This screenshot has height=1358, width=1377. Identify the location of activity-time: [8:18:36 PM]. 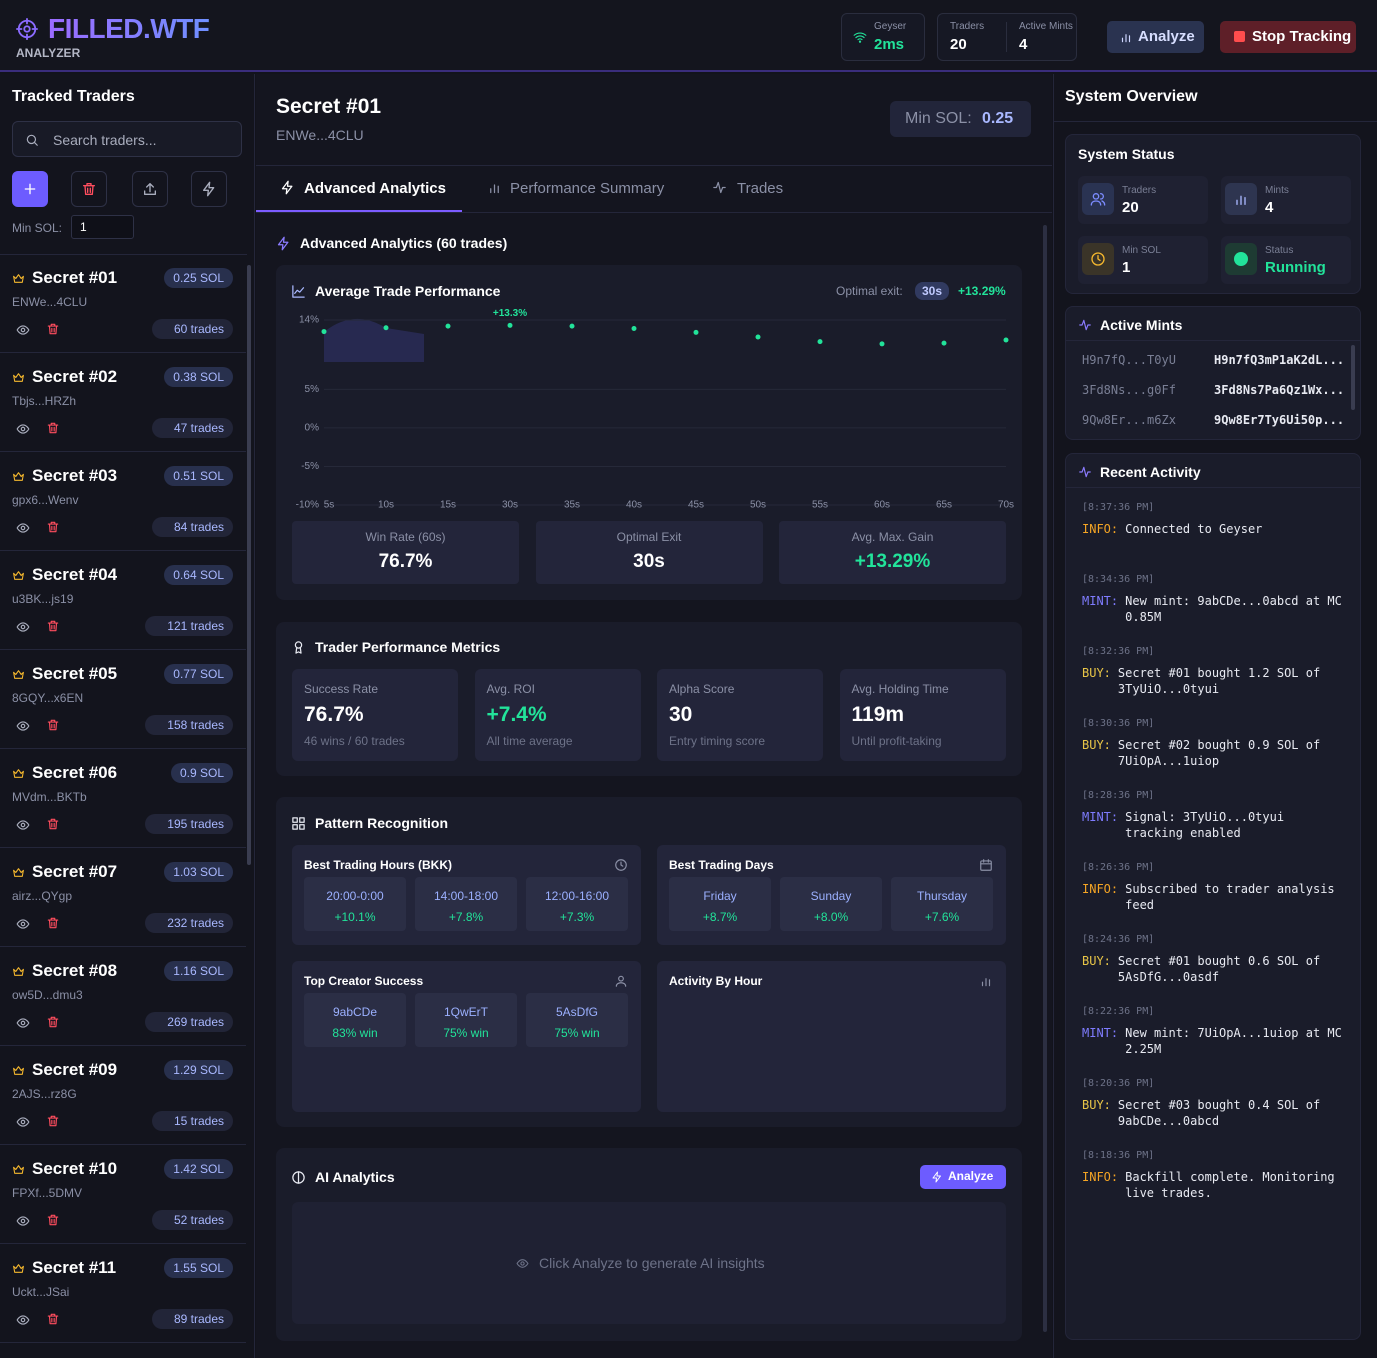
(1118, 1155).